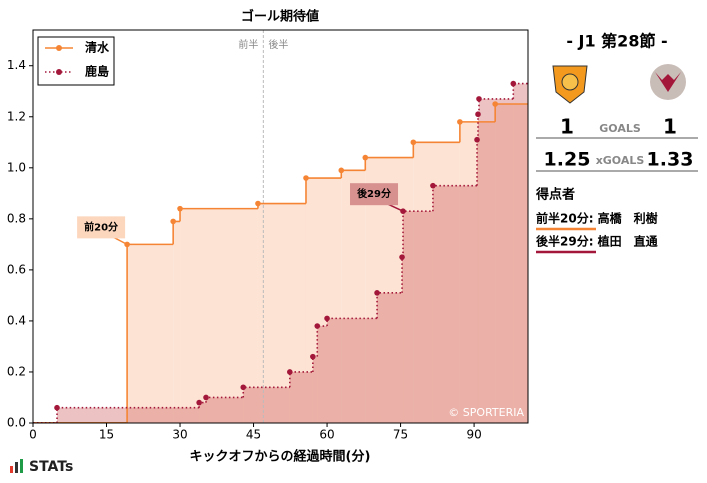 The width and height of the screenshot is (707, 483). What do you see at coordinates (16, 423) in the screenshot?
I see `y-tick-label: 0.0` at bounding box center [16, 423].